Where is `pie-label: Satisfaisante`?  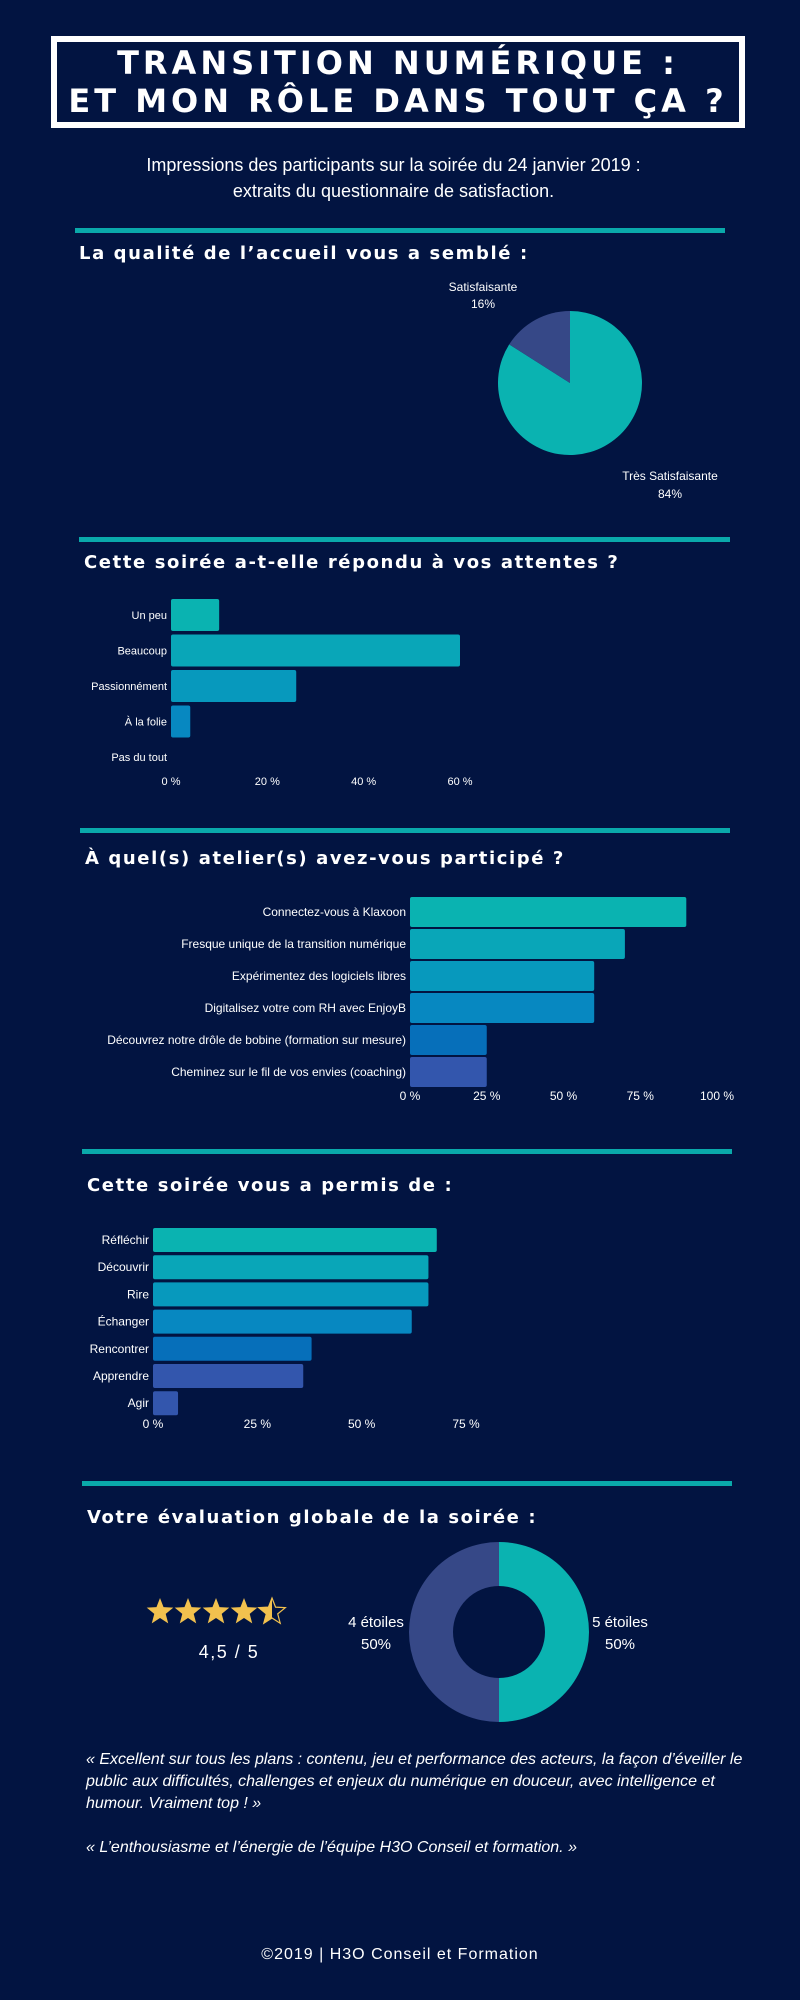
pie-label: Satisfaisante is located at coordinates (483, 287).